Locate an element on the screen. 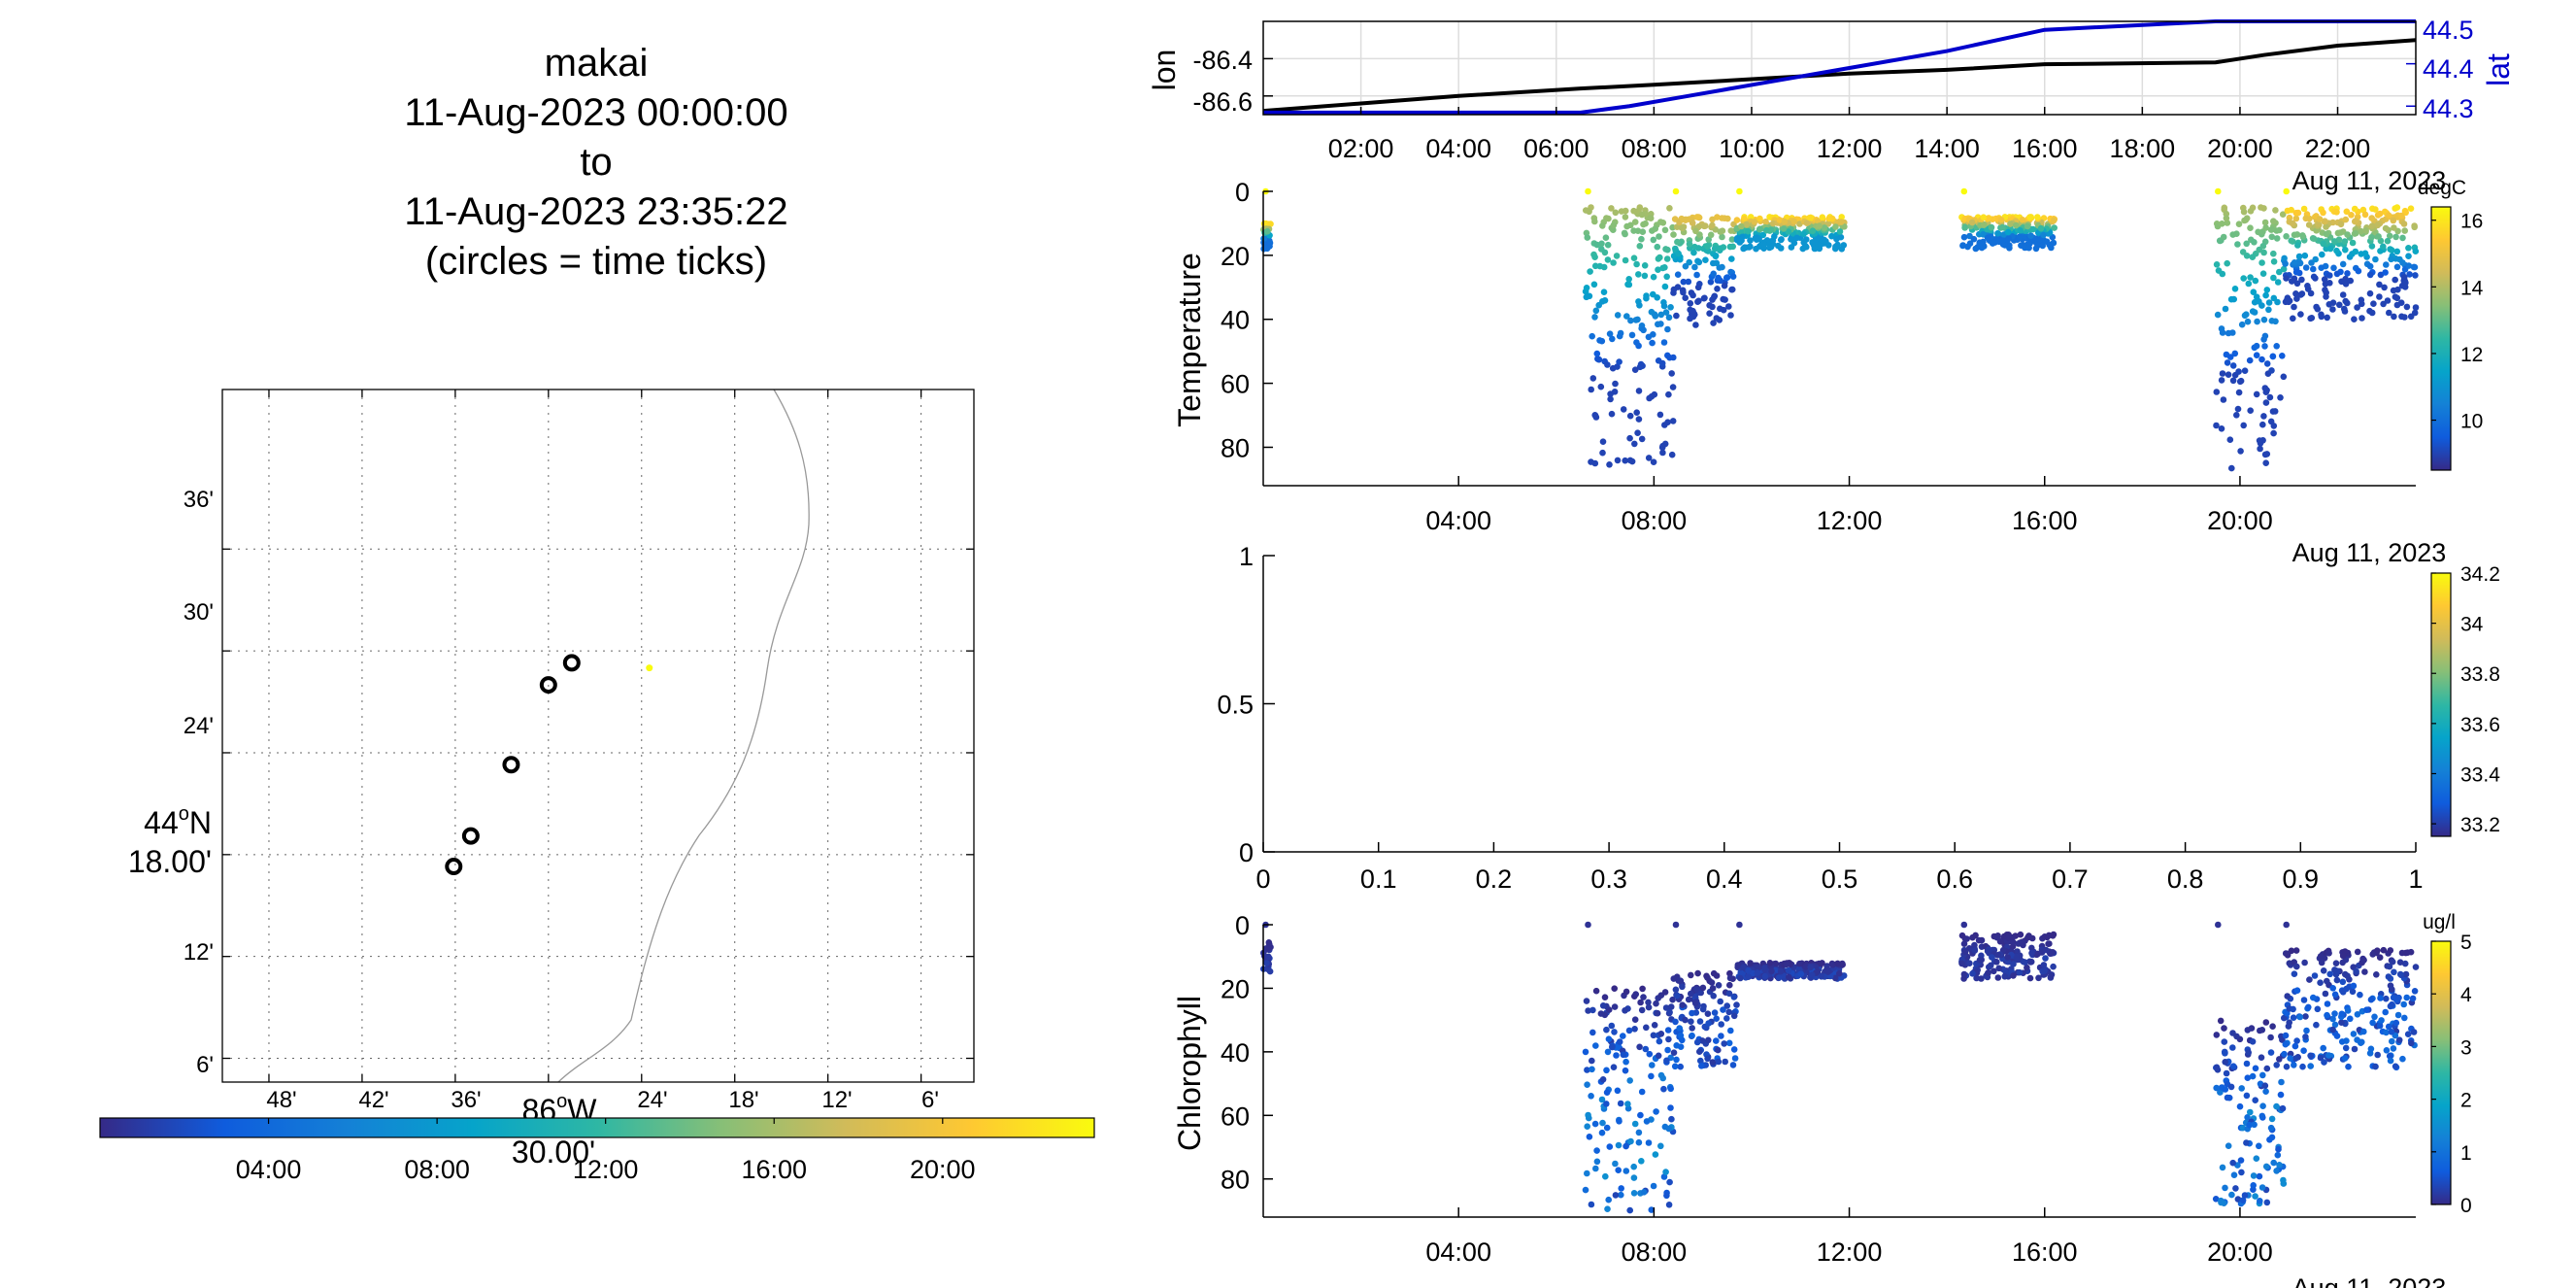 The height and width of the screenshot is (1288, 2576). map-lon-labels: 48' 42' 36' 24' 18' 12' 6' 86oW 30.00' is located at coordinates (602, 1128).